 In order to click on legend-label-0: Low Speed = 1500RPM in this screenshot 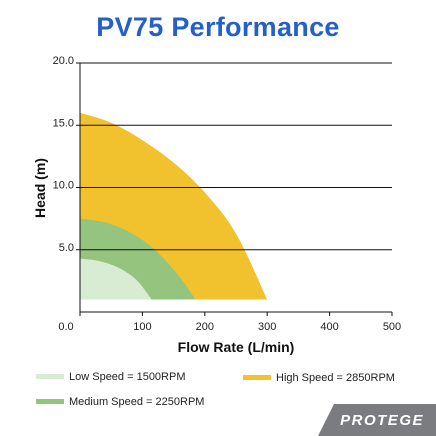, I will do `click(127, 377)`.